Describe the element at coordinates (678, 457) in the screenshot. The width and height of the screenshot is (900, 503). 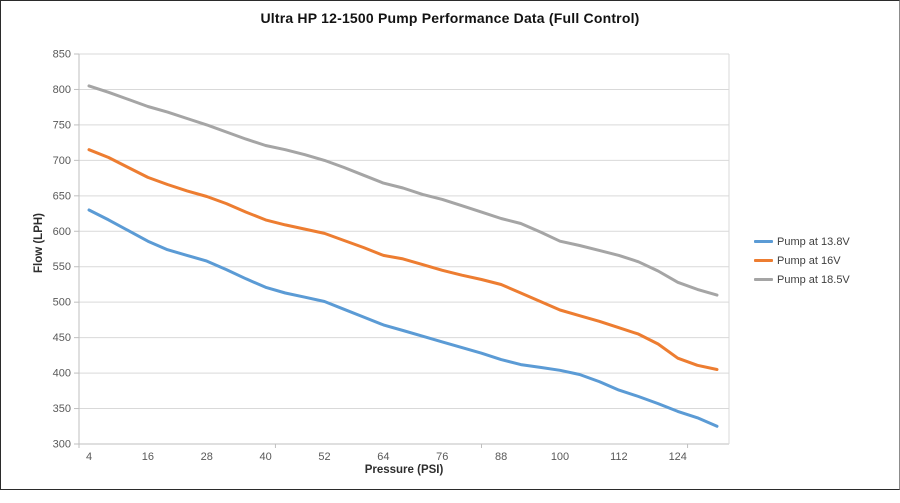
I see `x-tick-label: 124` at that location.